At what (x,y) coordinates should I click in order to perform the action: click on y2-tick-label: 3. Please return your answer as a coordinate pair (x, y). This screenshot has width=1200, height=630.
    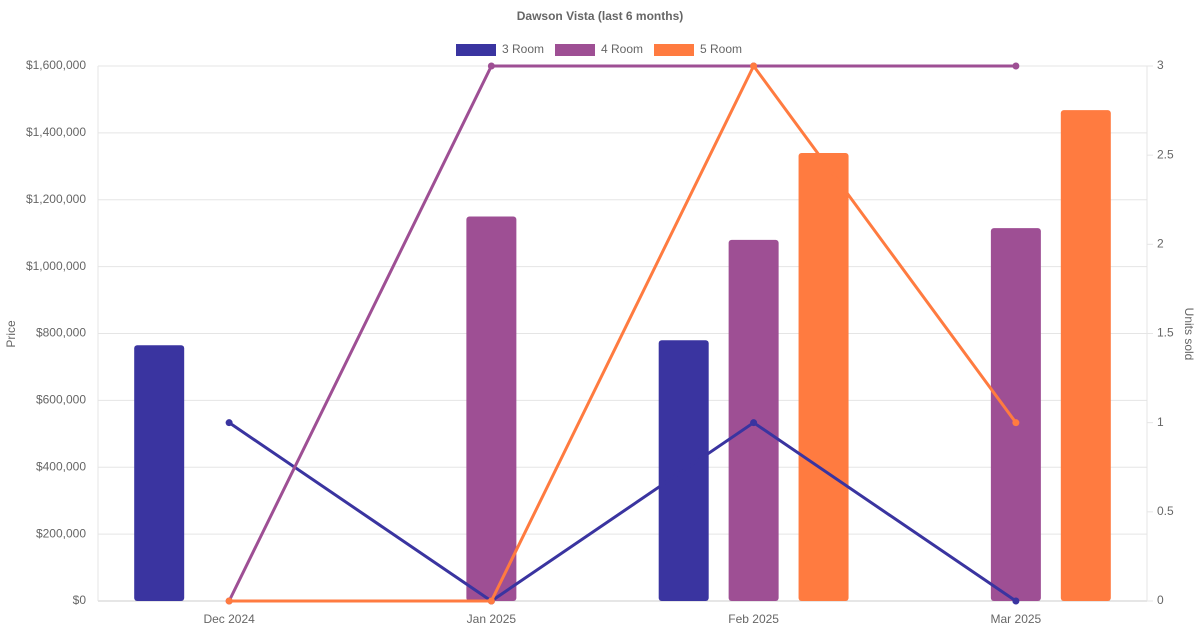
    Looking at the image, I should click on (1160, 65).